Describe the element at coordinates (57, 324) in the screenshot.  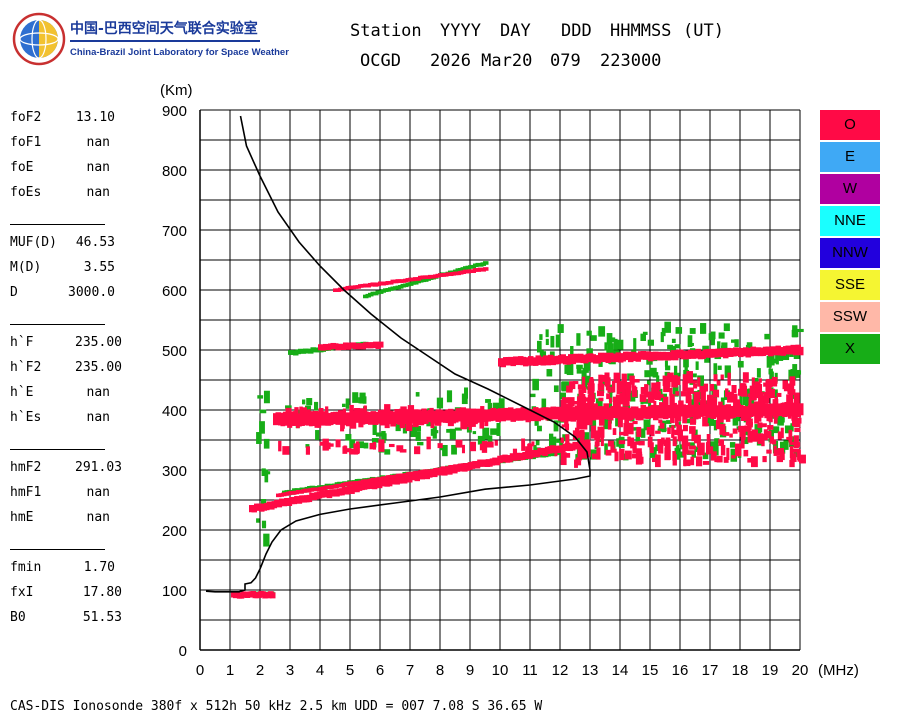
I see `param-divider` at that location.